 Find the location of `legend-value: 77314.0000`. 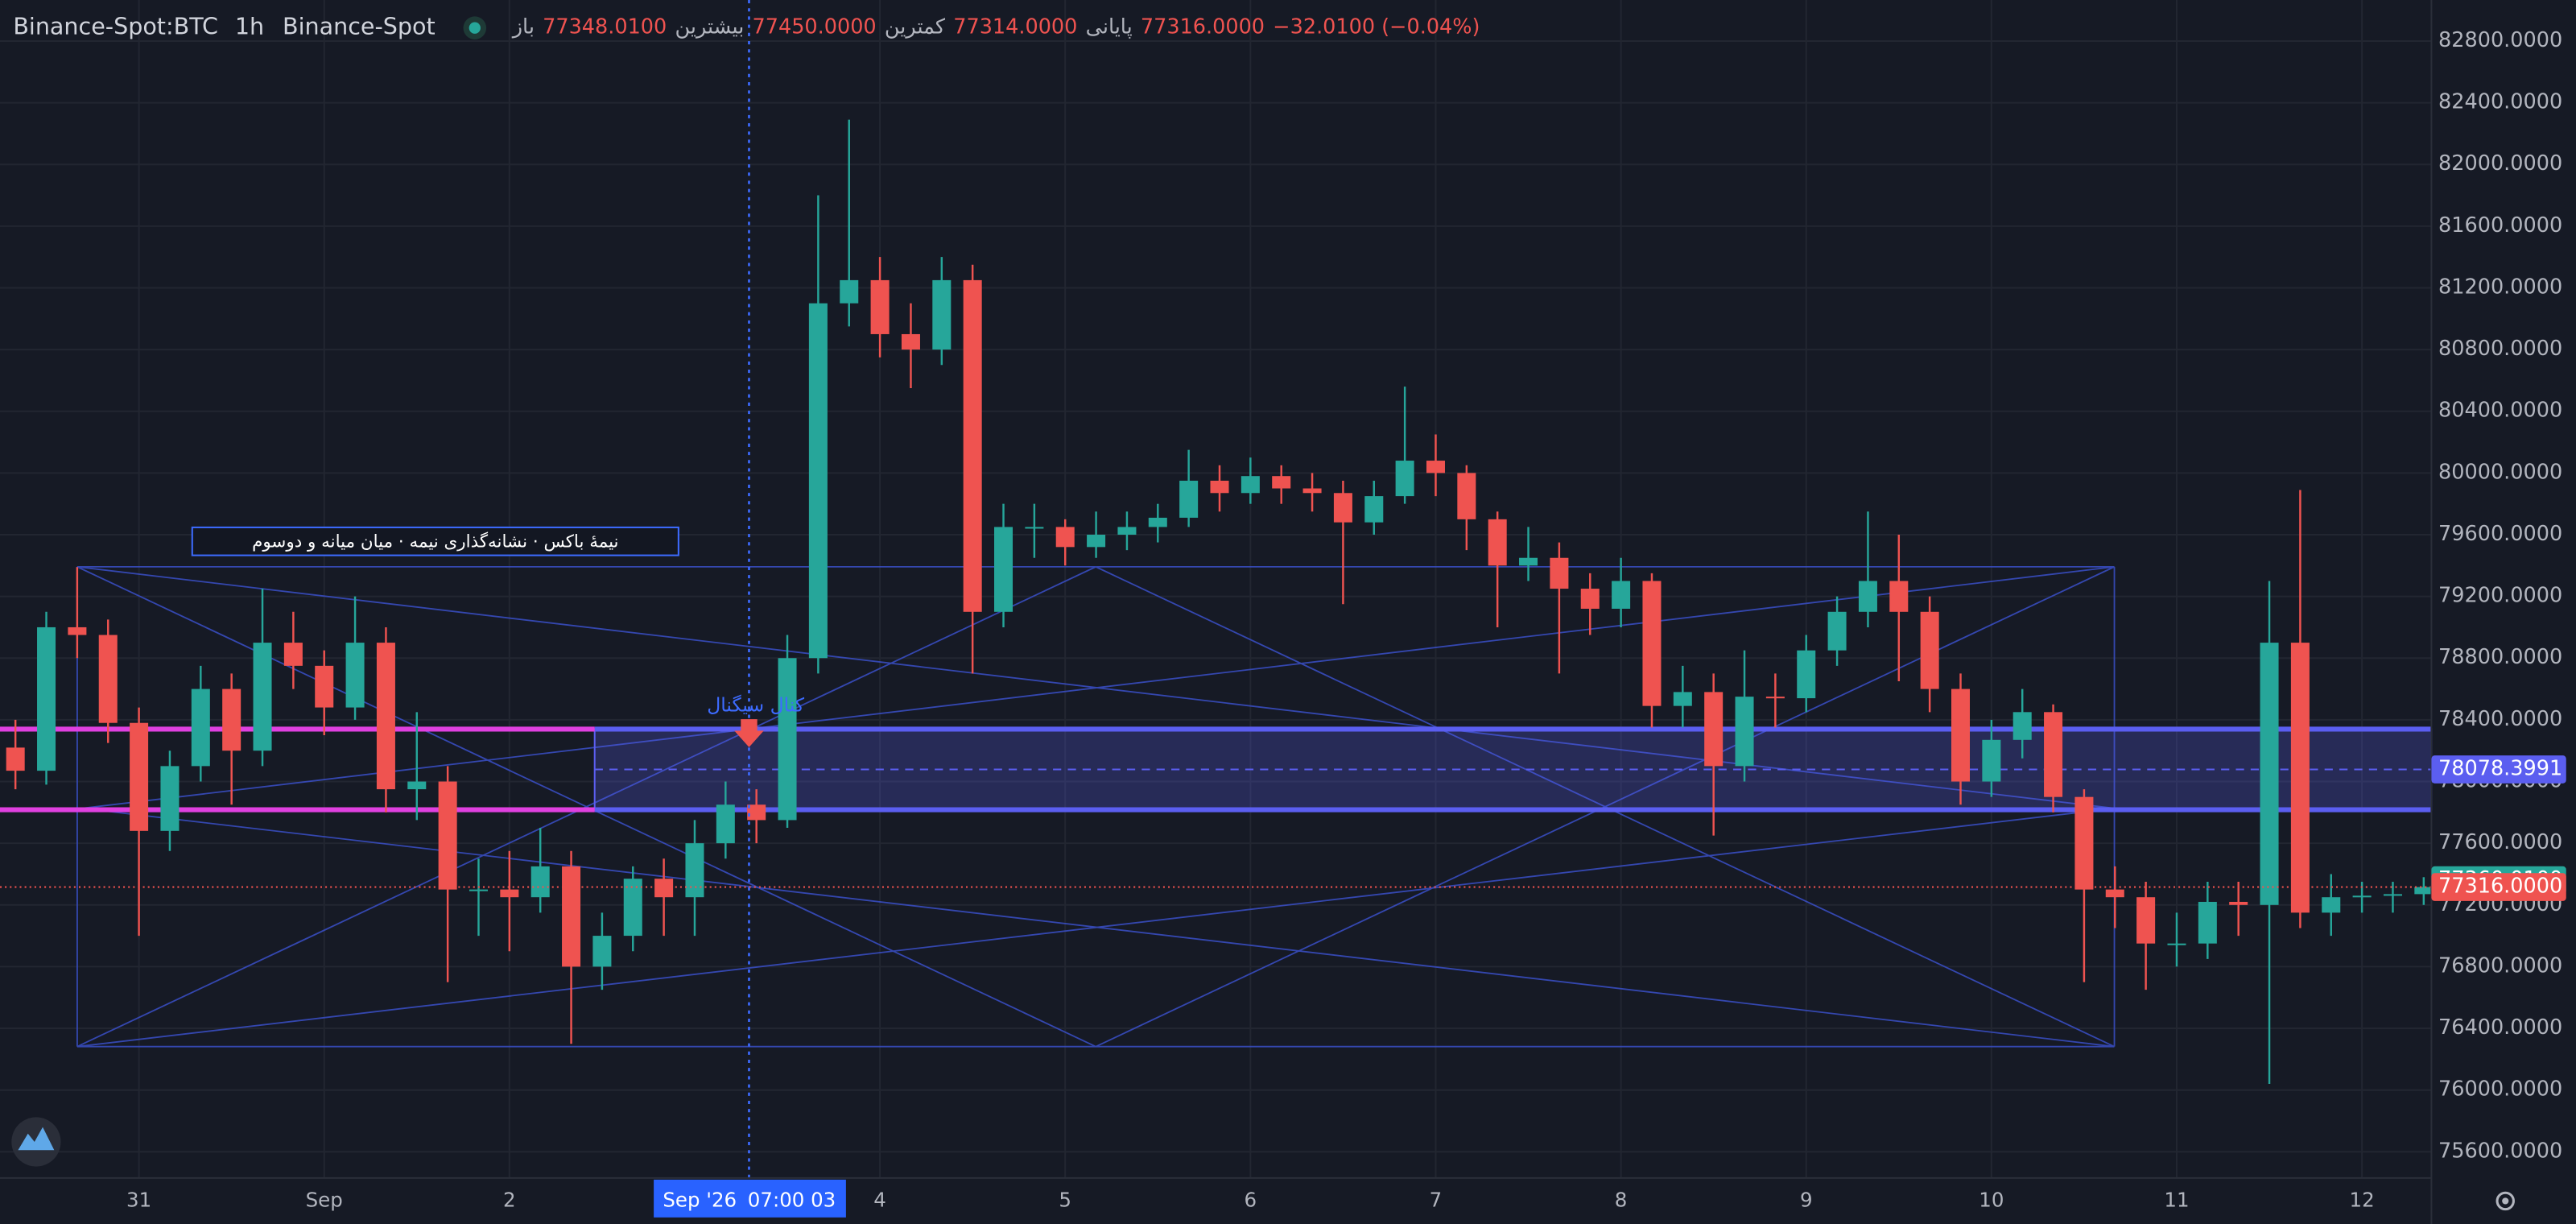

legend-value: 77314.0000 is located at coordinates (1015, 27).